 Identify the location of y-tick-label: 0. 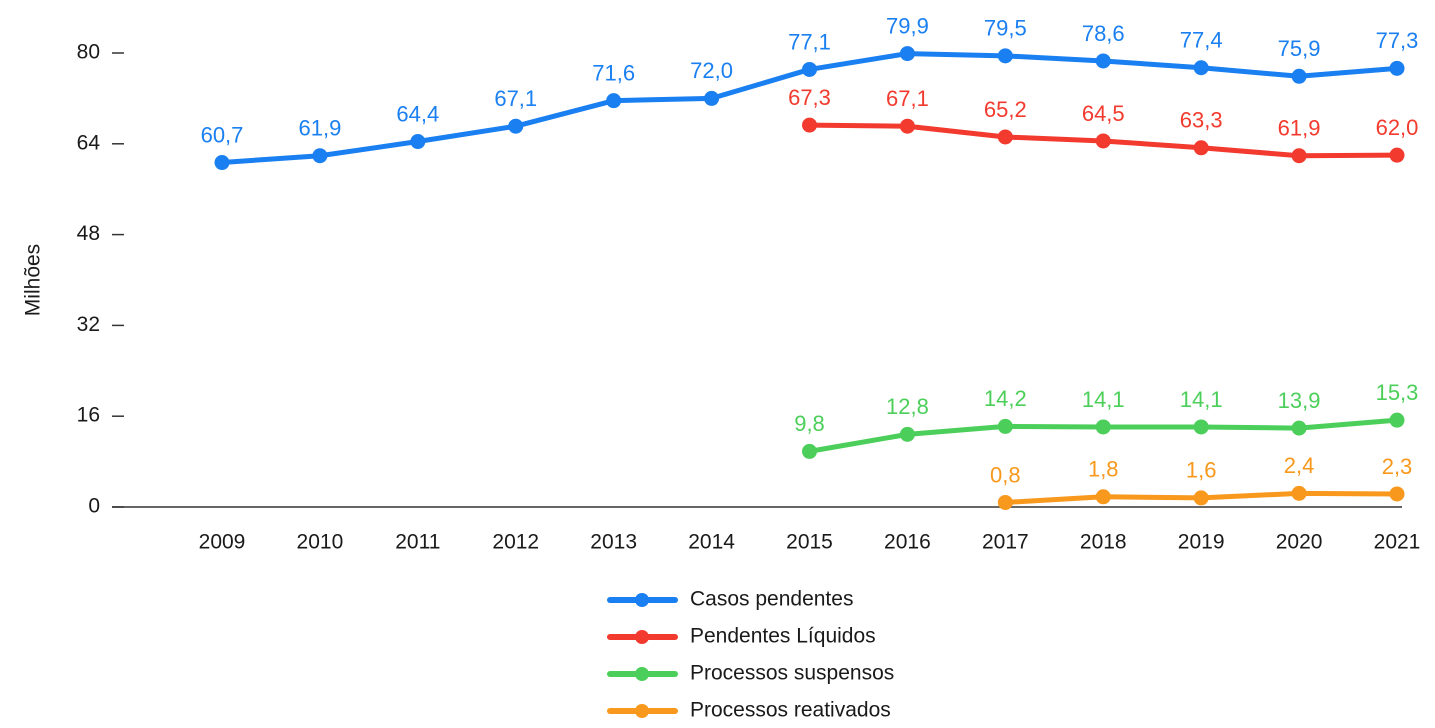
(94, 506).